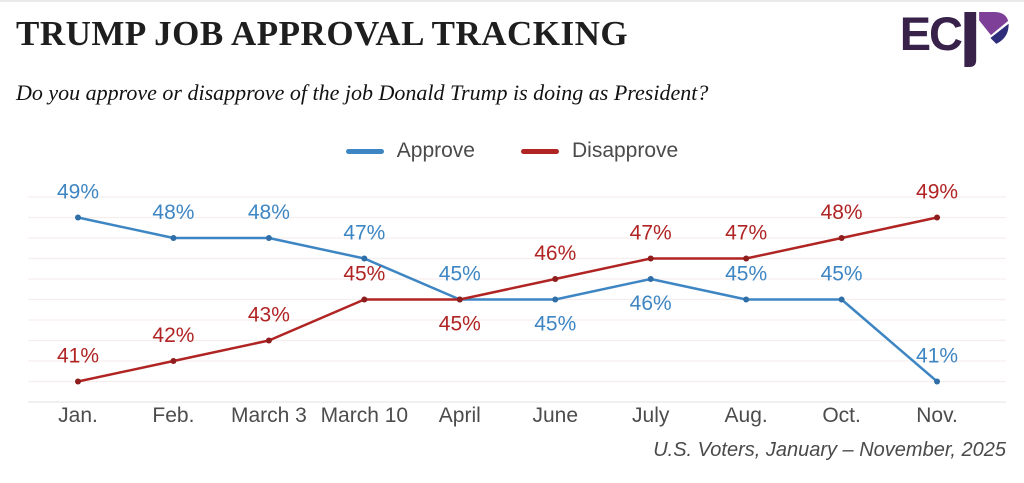 This screenshot has height=483, width=1024. Describe the element at coordinates (78, 415) in the screenshot. I see `x-tick-label: Jan.` at that location.